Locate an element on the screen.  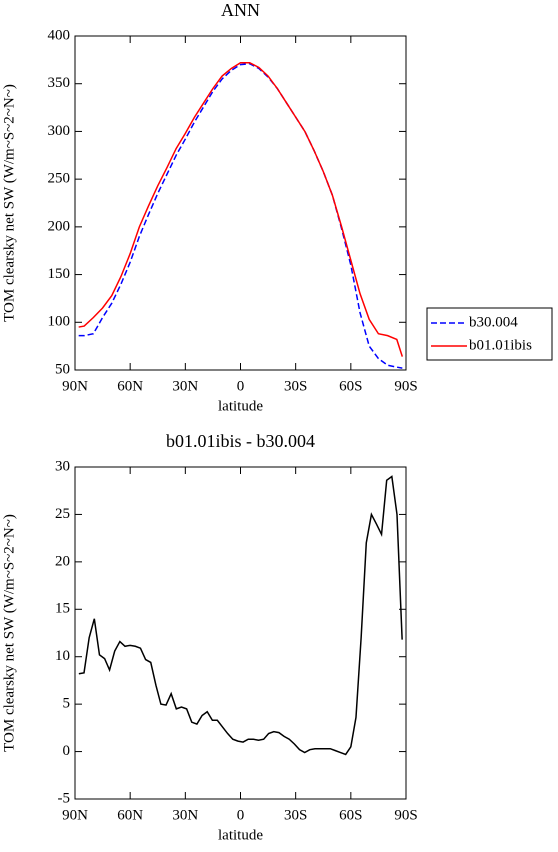
y-tick-label: 150 is located at coordinates (59, 274).